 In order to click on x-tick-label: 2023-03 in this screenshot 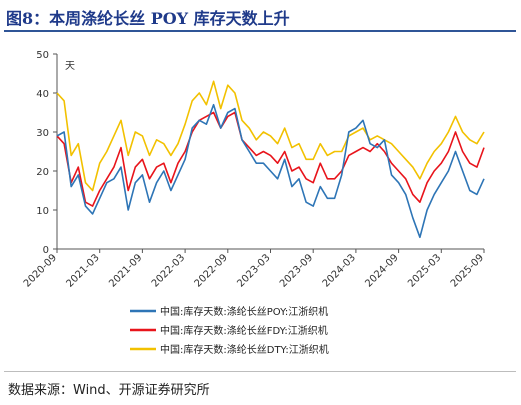, I will do `click(253, 270)`.